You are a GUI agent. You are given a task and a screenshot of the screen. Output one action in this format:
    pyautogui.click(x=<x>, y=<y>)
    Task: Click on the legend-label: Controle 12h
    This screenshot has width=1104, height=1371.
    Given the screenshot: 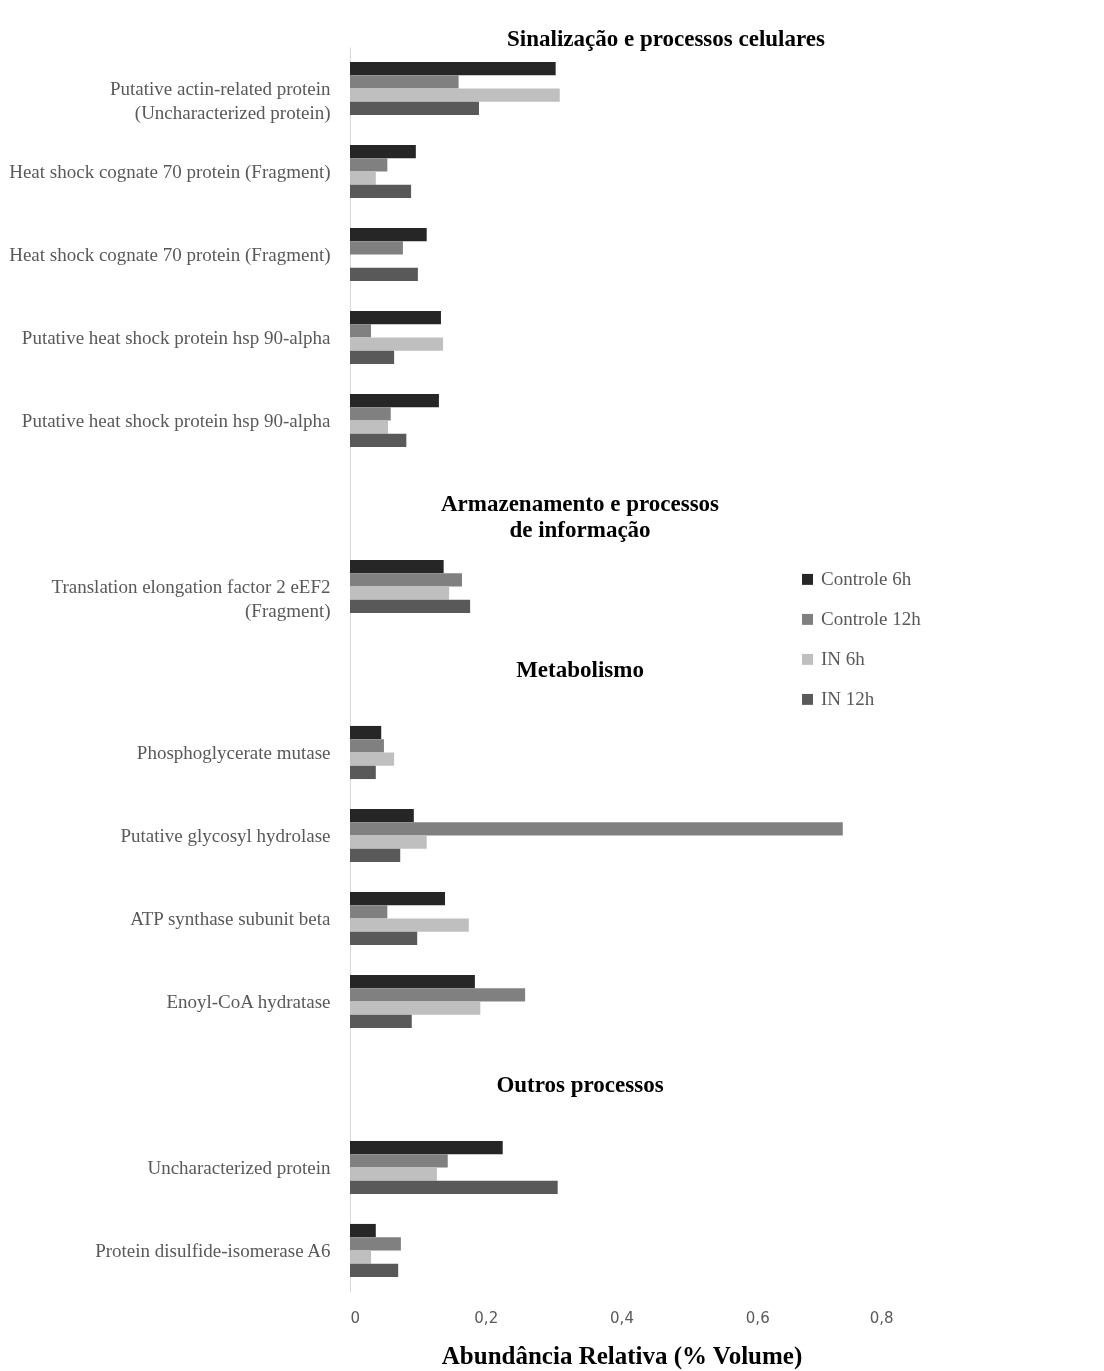 What is the action you would take?
    pyautogui.click(x=871, y=619)
    